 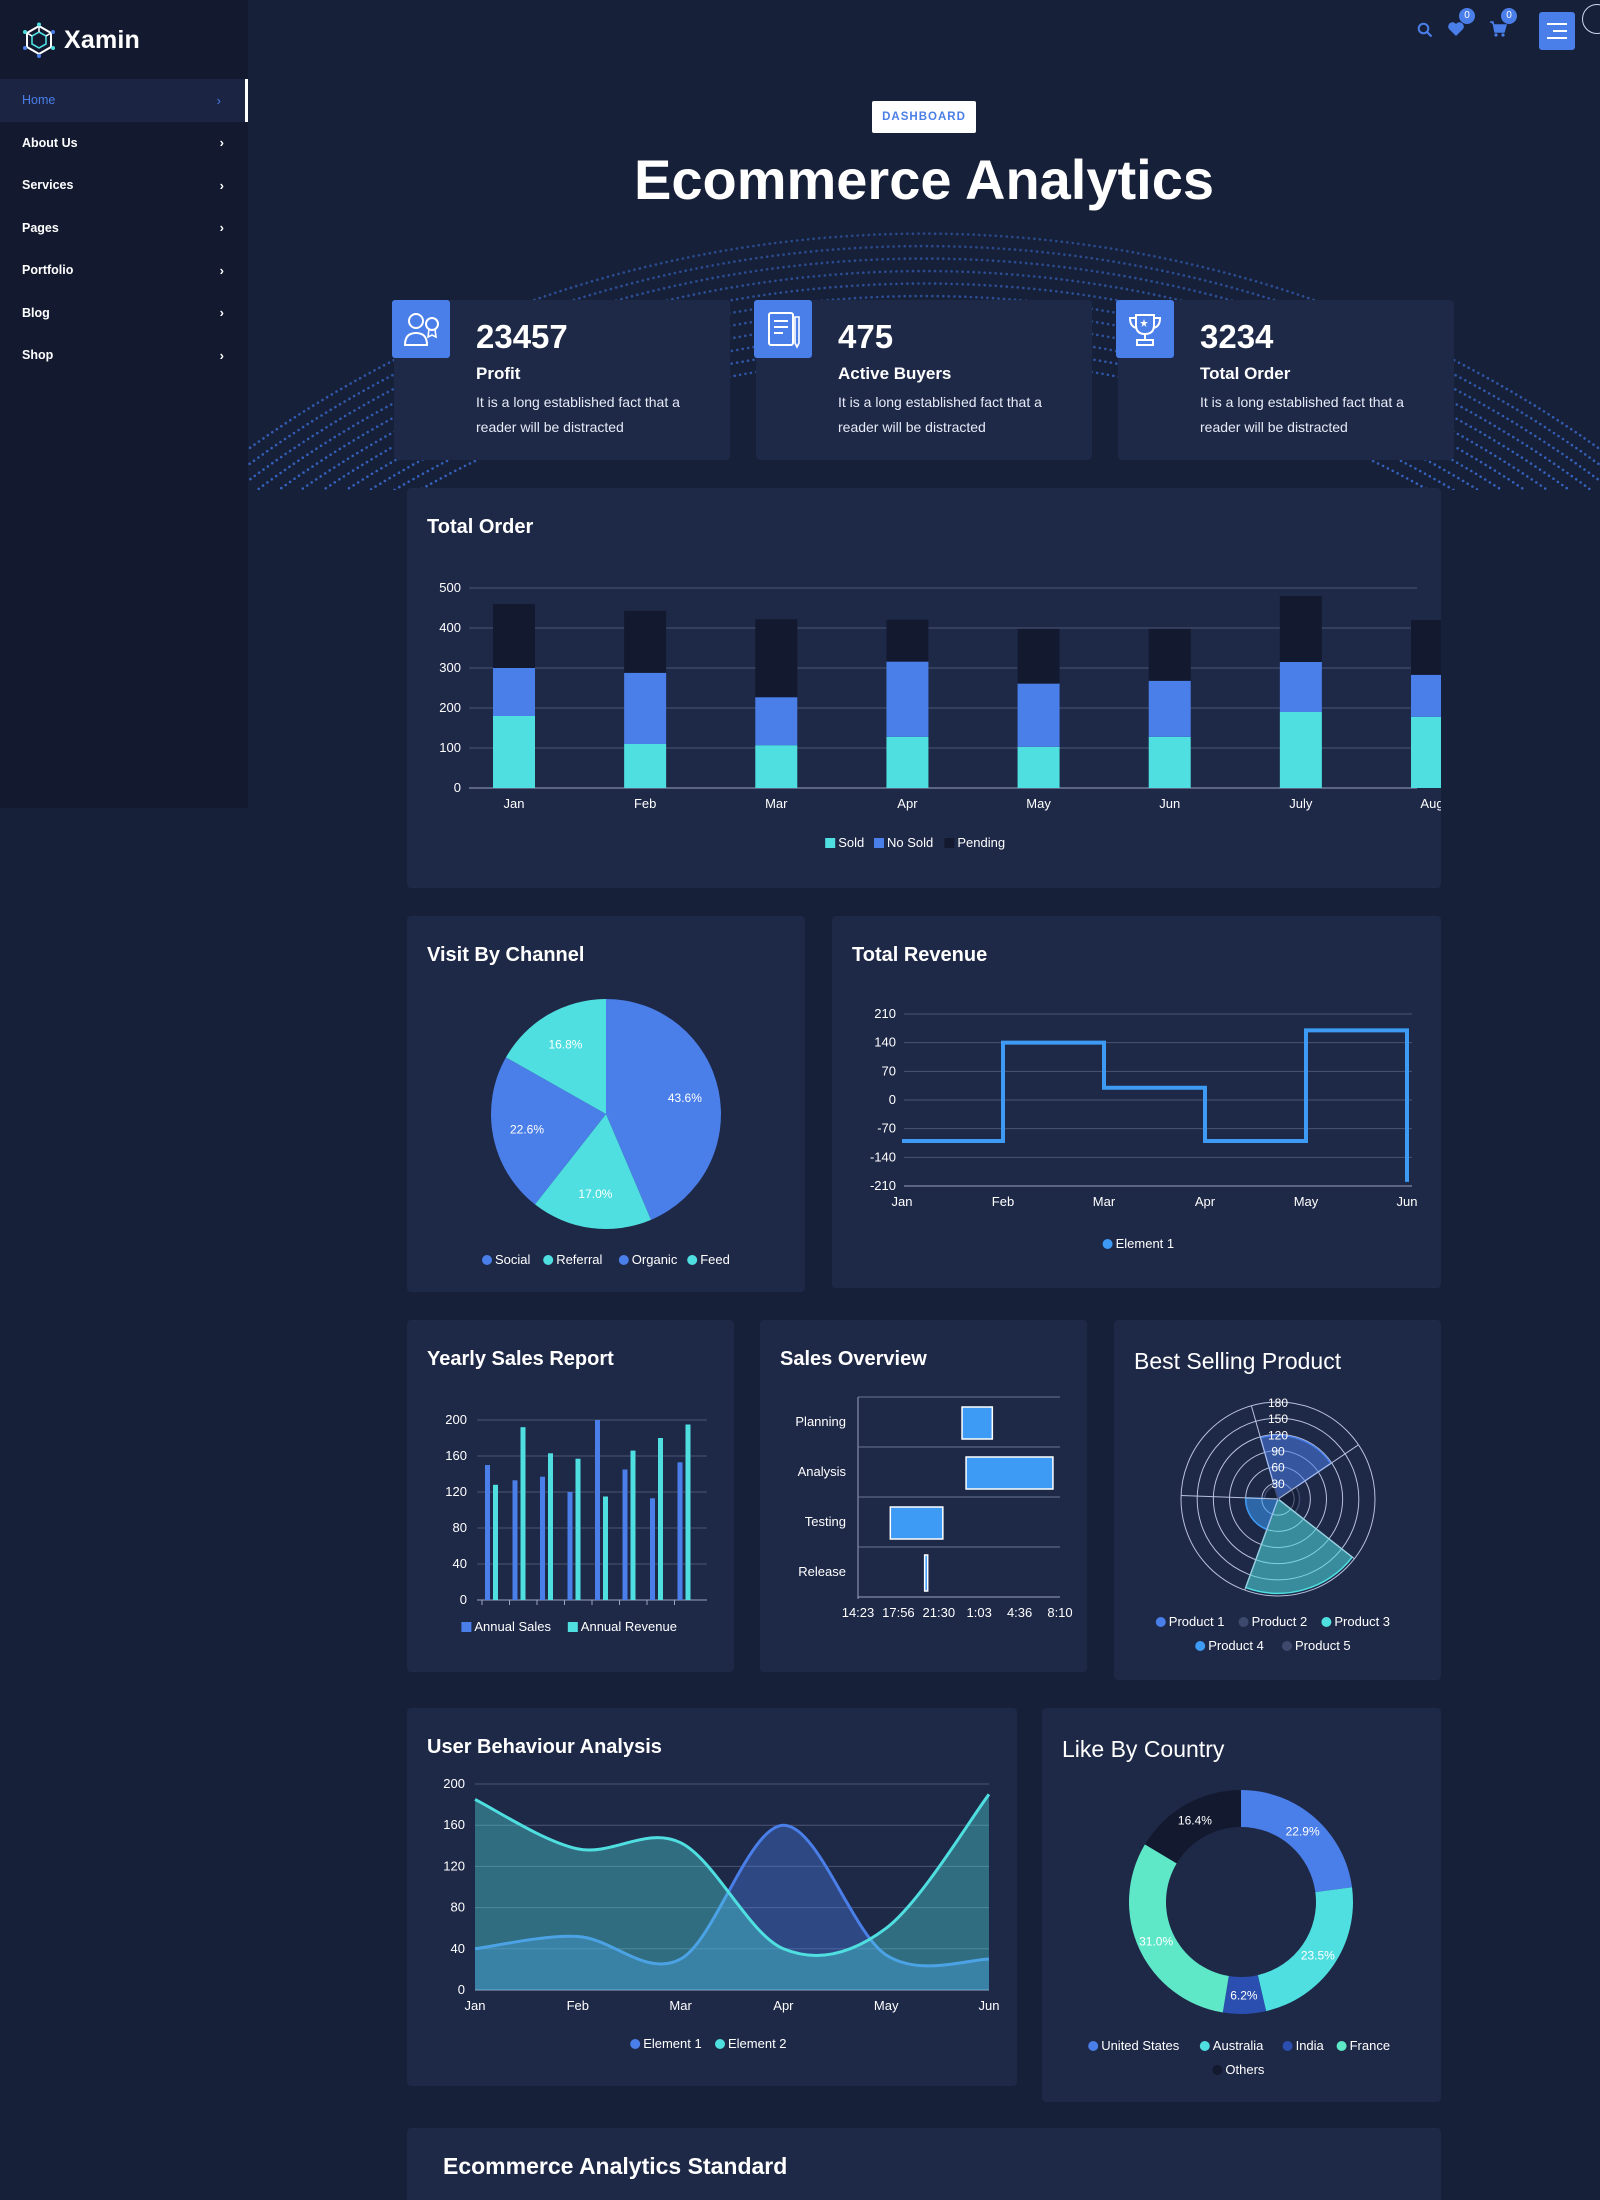 I want to click on legend-label: Pending, so click(x=981, y=842).